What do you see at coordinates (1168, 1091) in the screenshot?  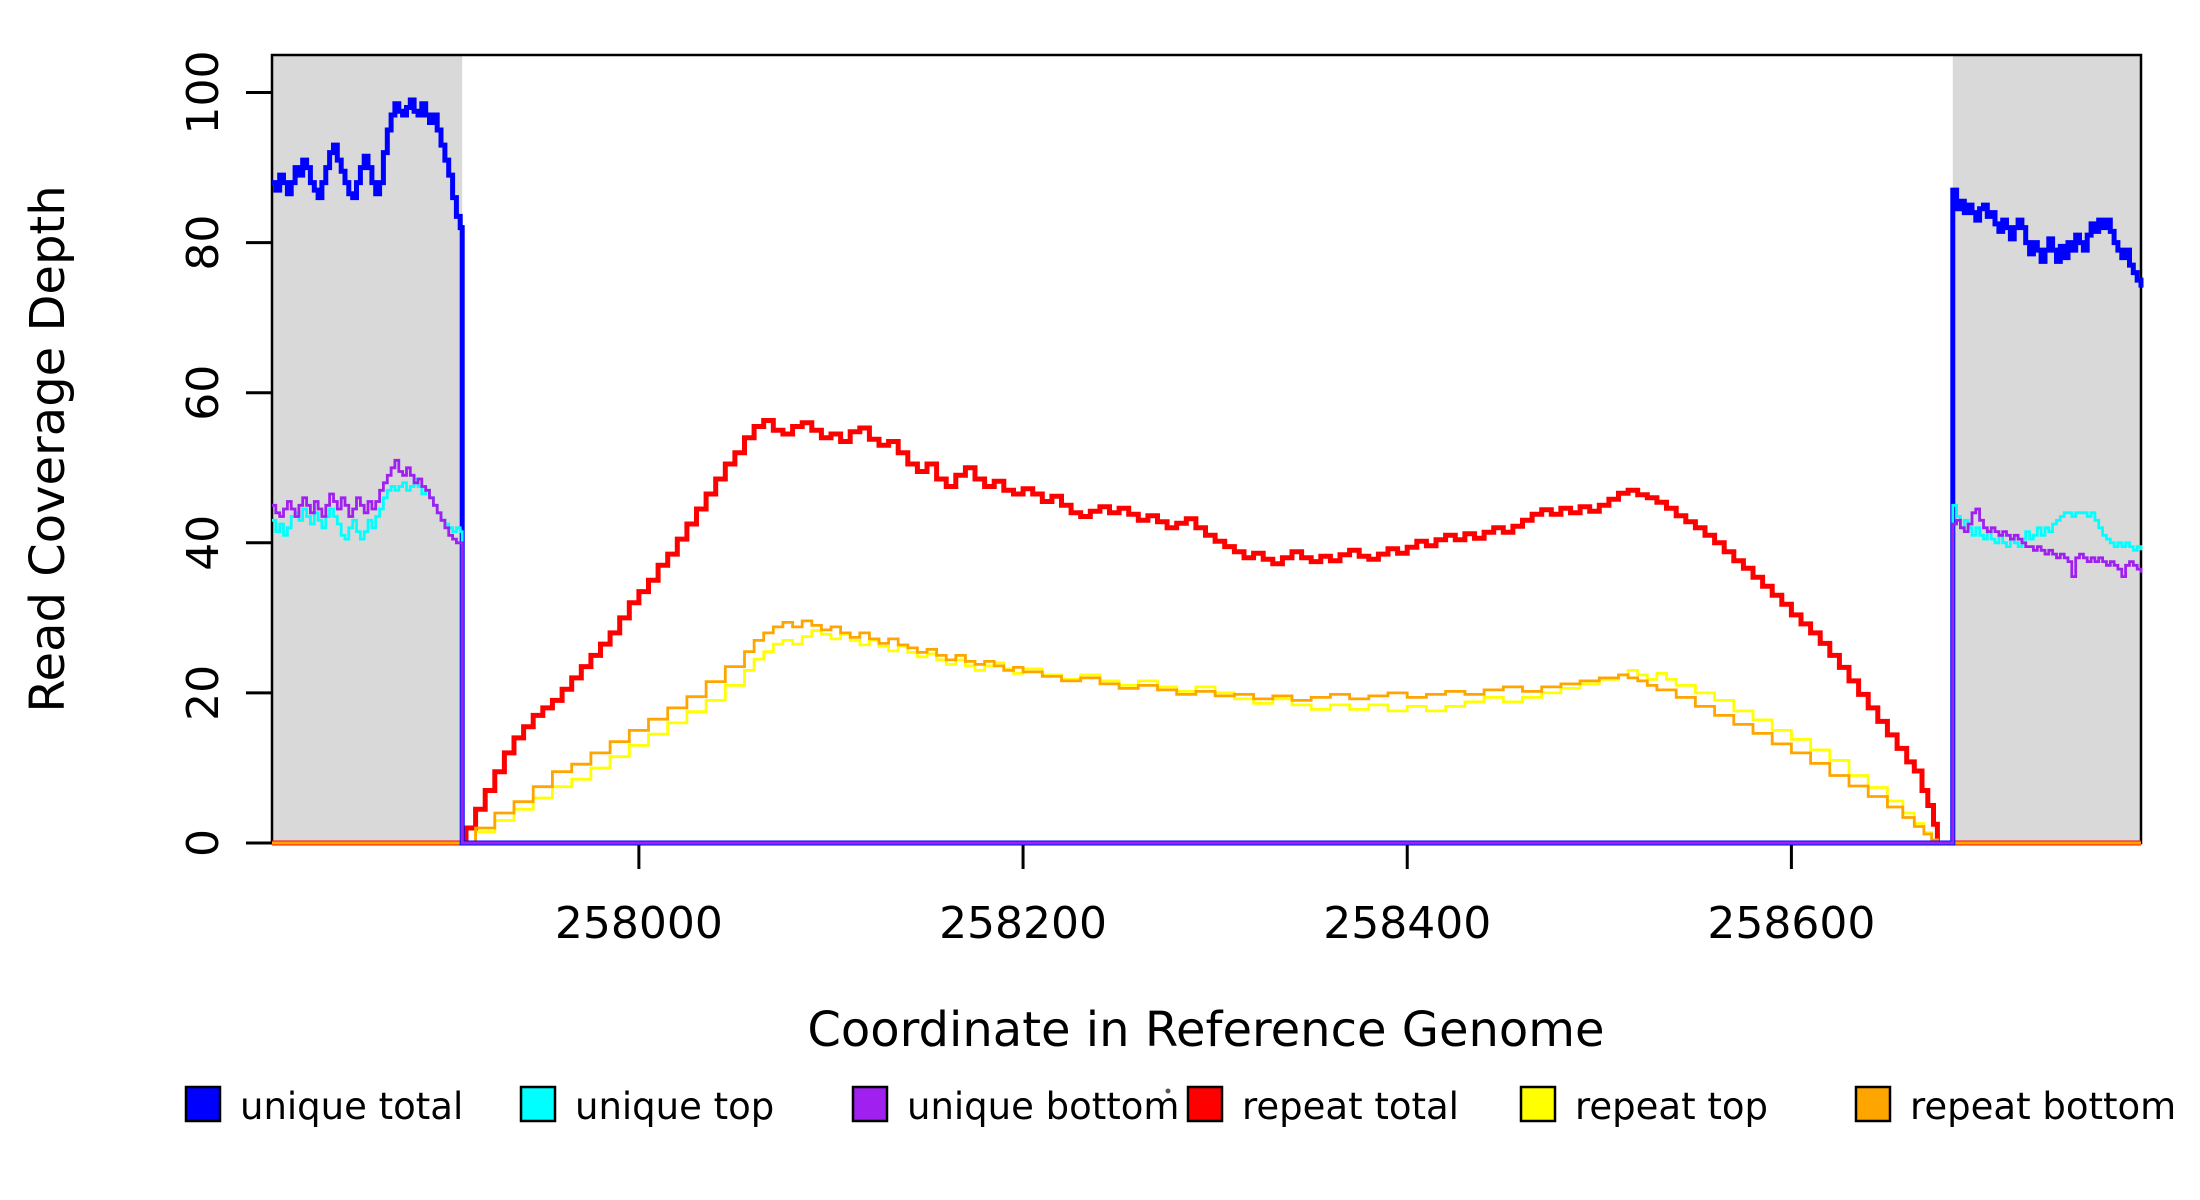 I see `stray-dot` at bounding box center [1168, 1091].